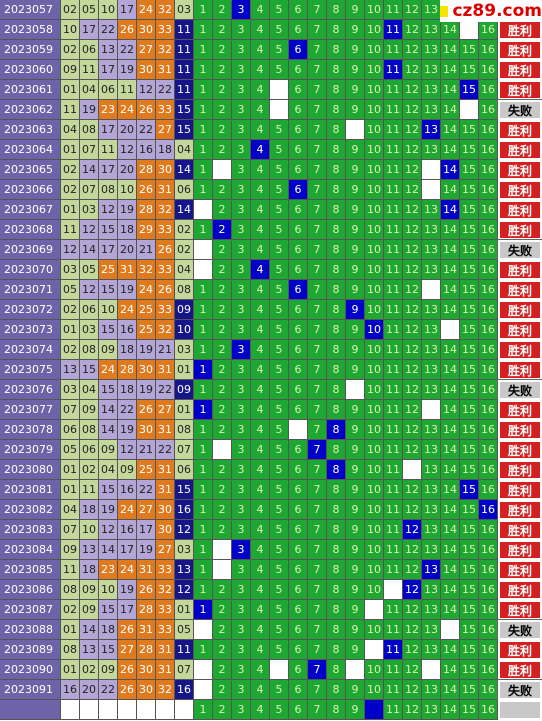  I want to click on issue: 2023067, so click(30, 210).